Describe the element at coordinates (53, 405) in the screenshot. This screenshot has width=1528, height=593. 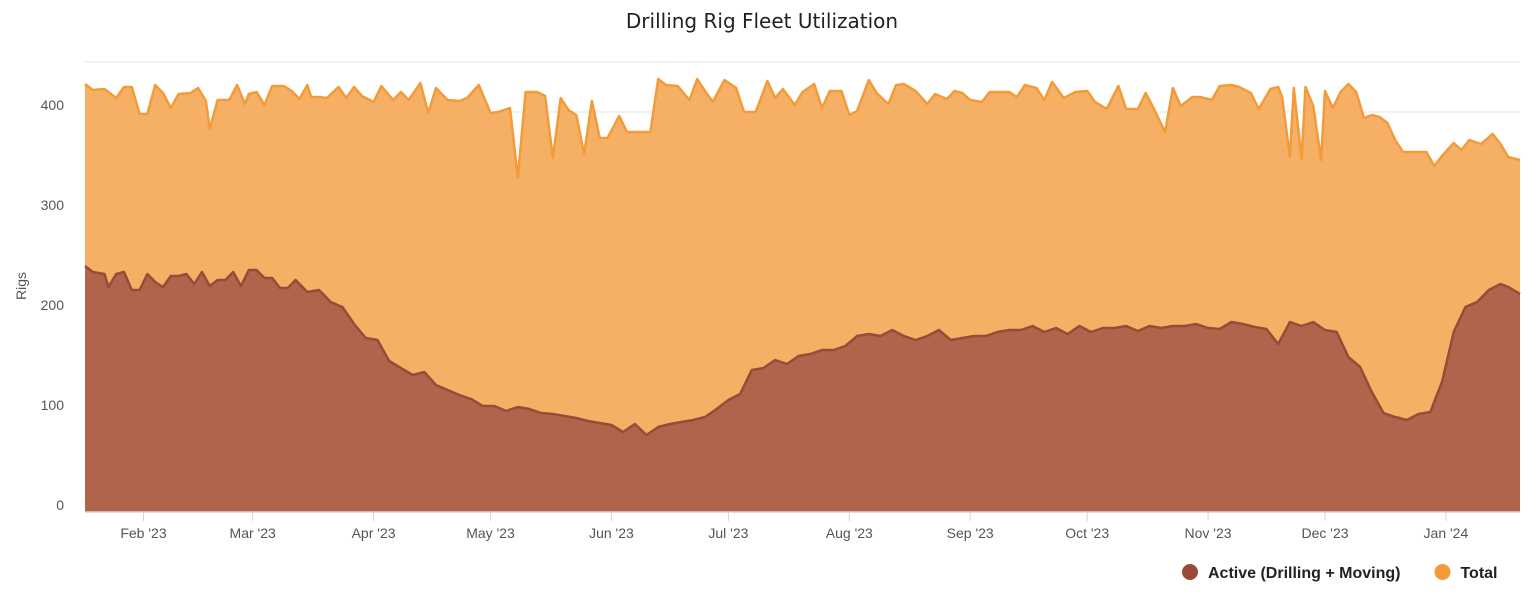
I see `y-tick-label: 100` at that location.